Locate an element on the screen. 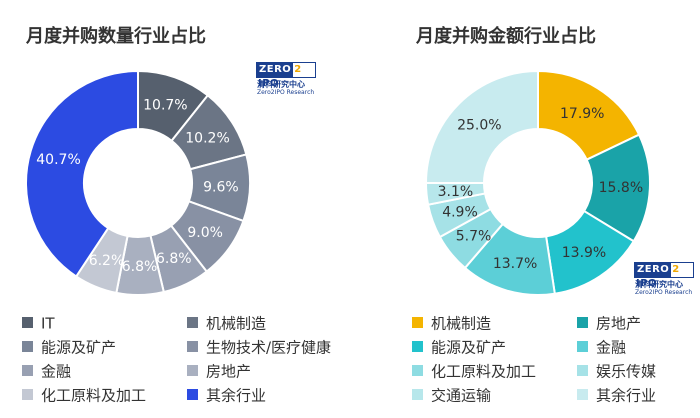 This screenshot has height=418, width=700. chart-title: 月度并购数量行业占比 is located at coordinates (116, 36).